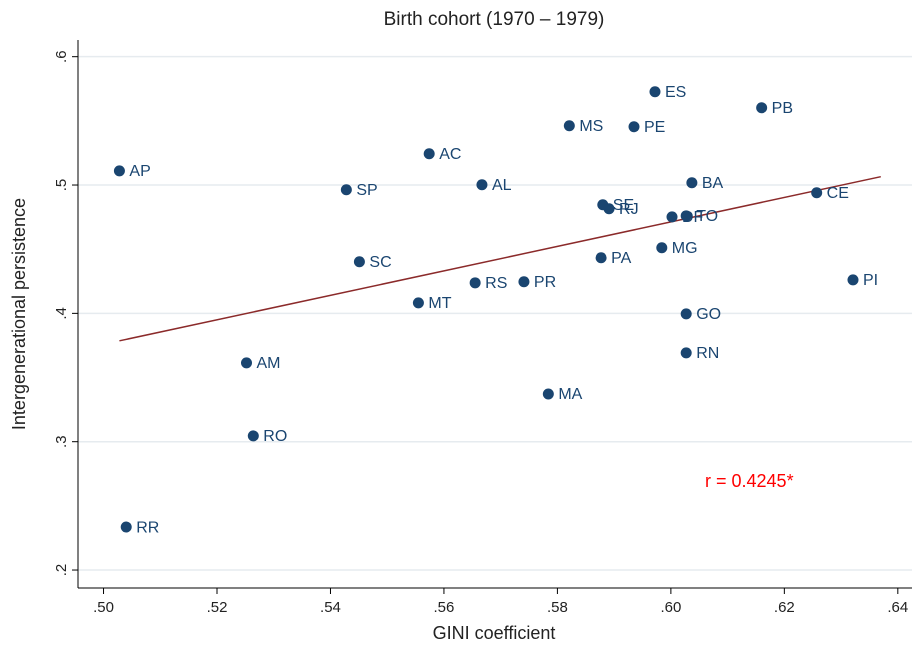 Image resolution: width=916 pixels, height=650 pixels. Describe the element at coordinates (275, 436) in the screenshot. I see `point-label: RO` at that location.